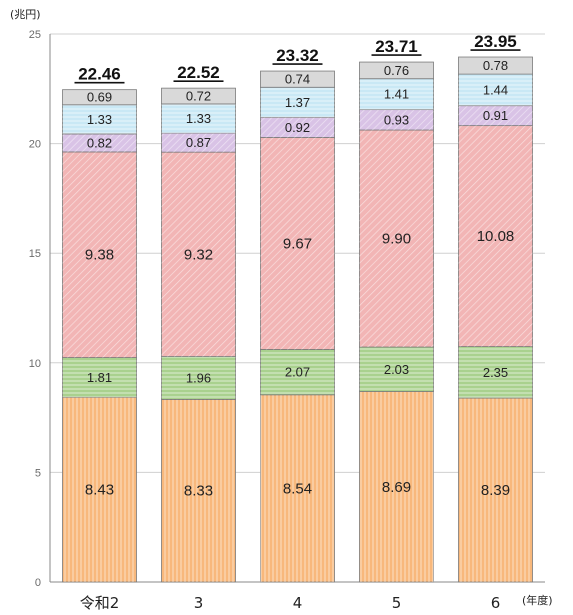 The width and height of the screenshot is (573, 615). I want to click on bar-stack: 8.33 1.96 9.32 0.87 1.33 0.72 22.52, so click(198, 323).